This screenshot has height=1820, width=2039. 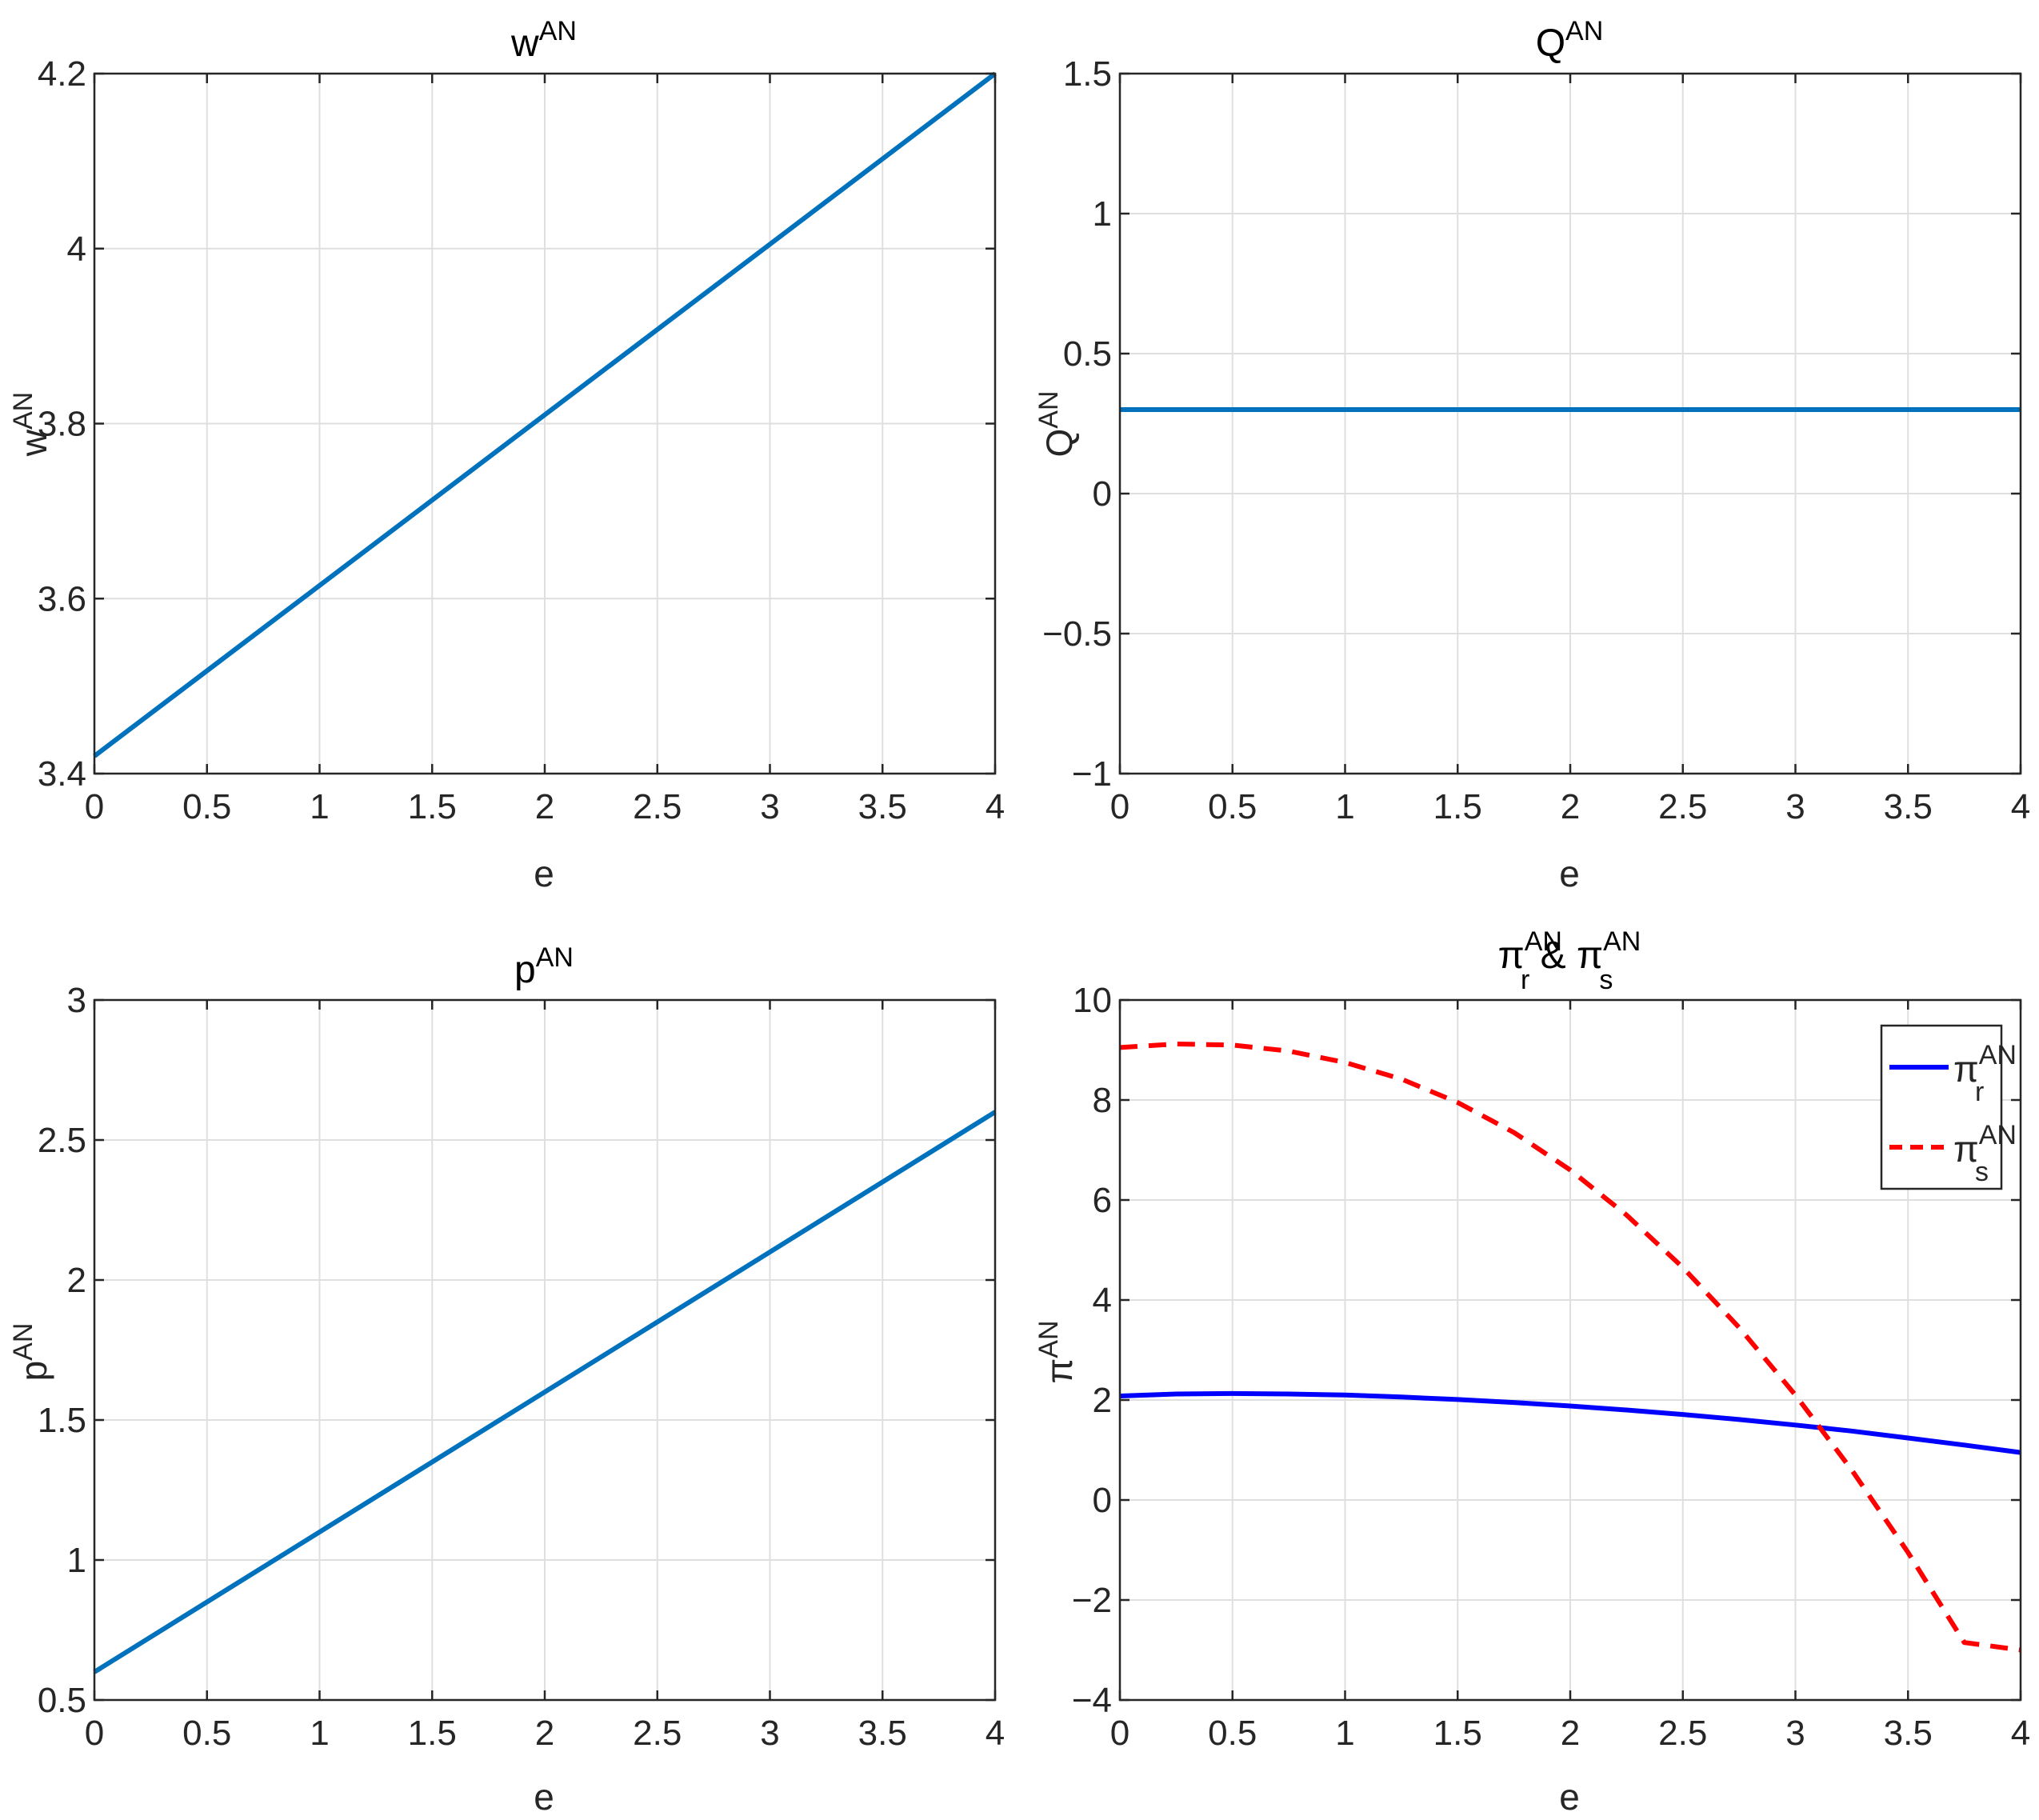 I want to click on y-tick-label: 4.2, so click(x=62, y=74).